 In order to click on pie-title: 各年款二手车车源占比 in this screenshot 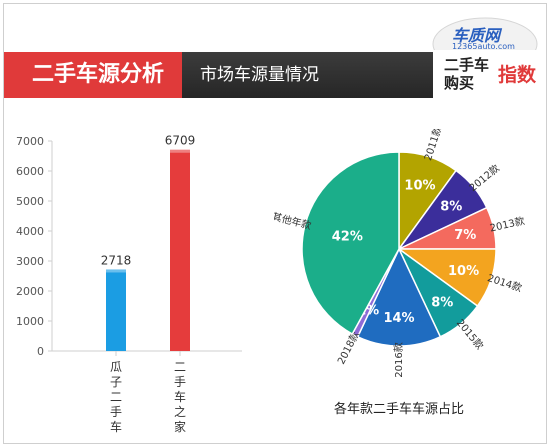, I will do `click(399, 409)`.